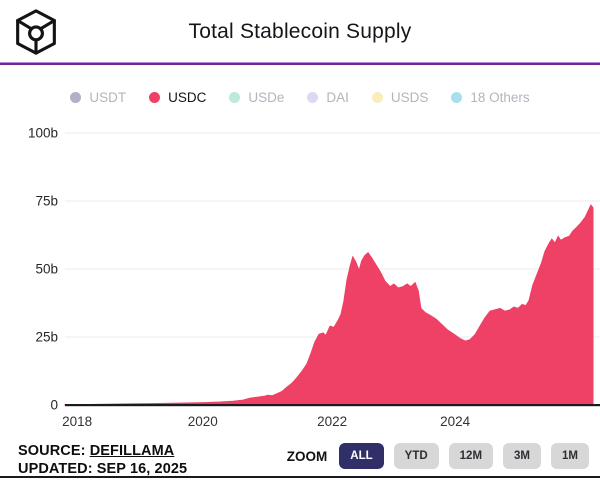 This screenshot has height=483, width=600. I want to click on legend-item-usds: USDS, so click(400, 97).